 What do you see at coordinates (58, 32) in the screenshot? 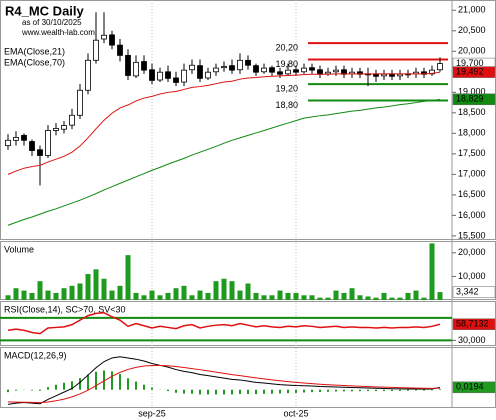
I see `source: www.wealth-lab.com` at bounding box center [58, 32].